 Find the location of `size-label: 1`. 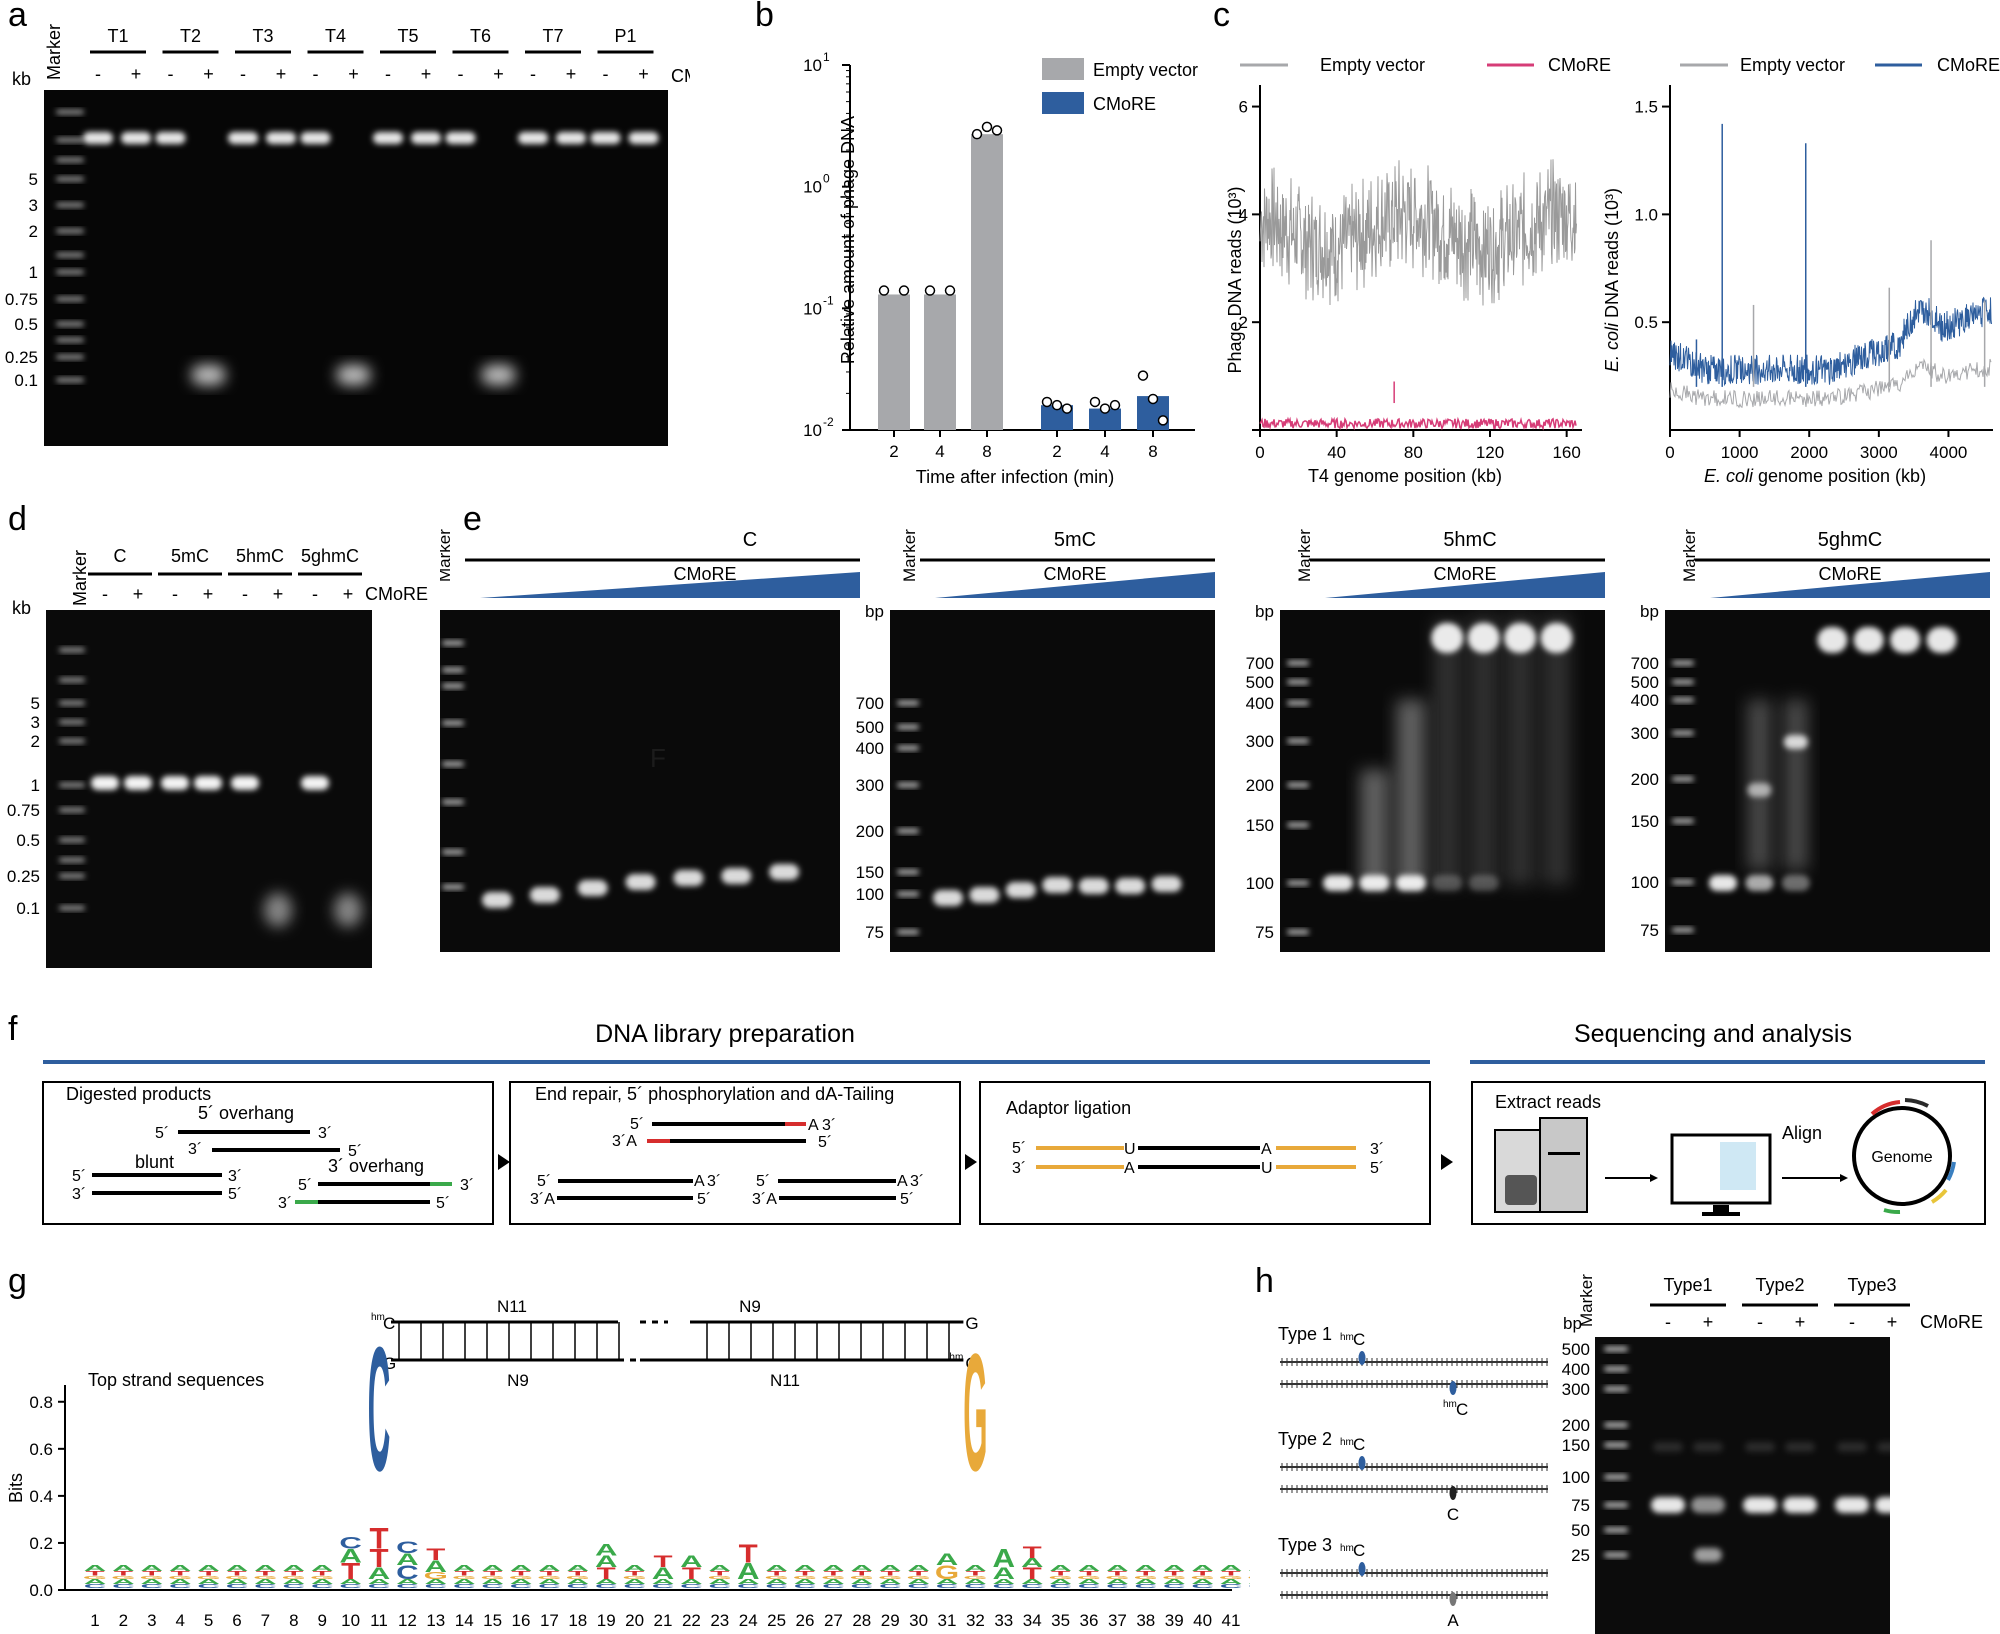

size-label: 1 is located at coordinates (35, 785).